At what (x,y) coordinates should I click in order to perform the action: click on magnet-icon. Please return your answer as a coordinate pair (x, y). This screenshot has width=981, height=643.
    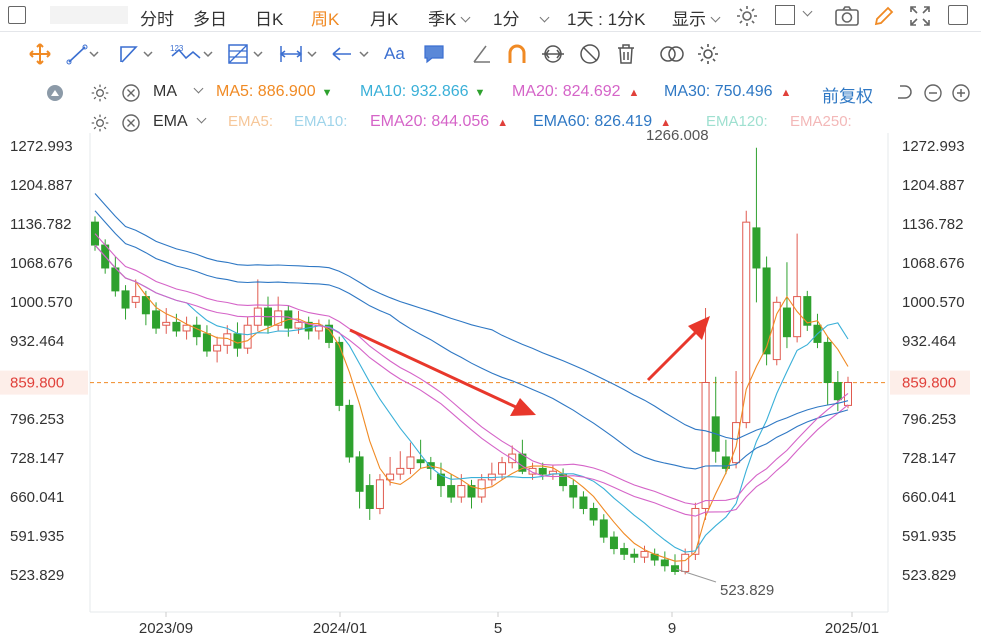
    Looking at the image, I should click on (517, 54).